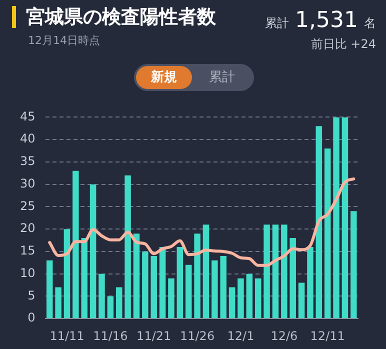 Image resolution: width=386 pixels, height=349 pixels. Describe the element at coordinates (326, 20) in the screenshot. I see `text: 1,531` at that location.